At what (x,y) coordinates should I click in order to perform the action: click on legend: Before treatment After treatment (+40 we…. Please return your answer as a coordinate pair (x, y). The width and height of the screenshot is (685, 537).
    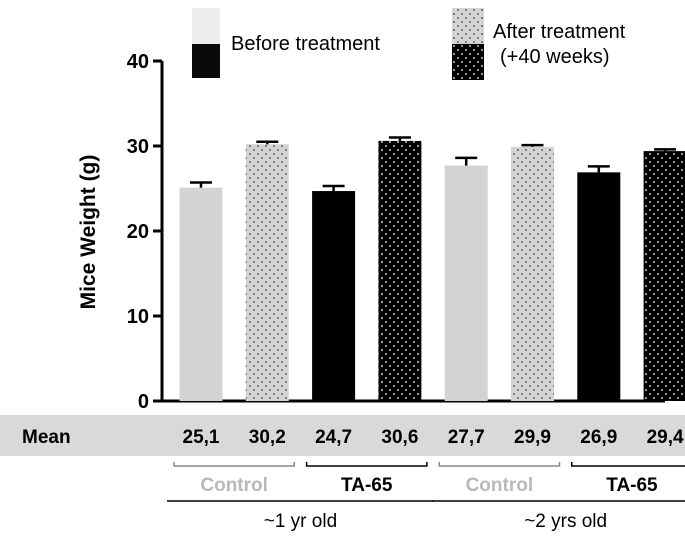
    Looking at the image, I should click on (411, 44).